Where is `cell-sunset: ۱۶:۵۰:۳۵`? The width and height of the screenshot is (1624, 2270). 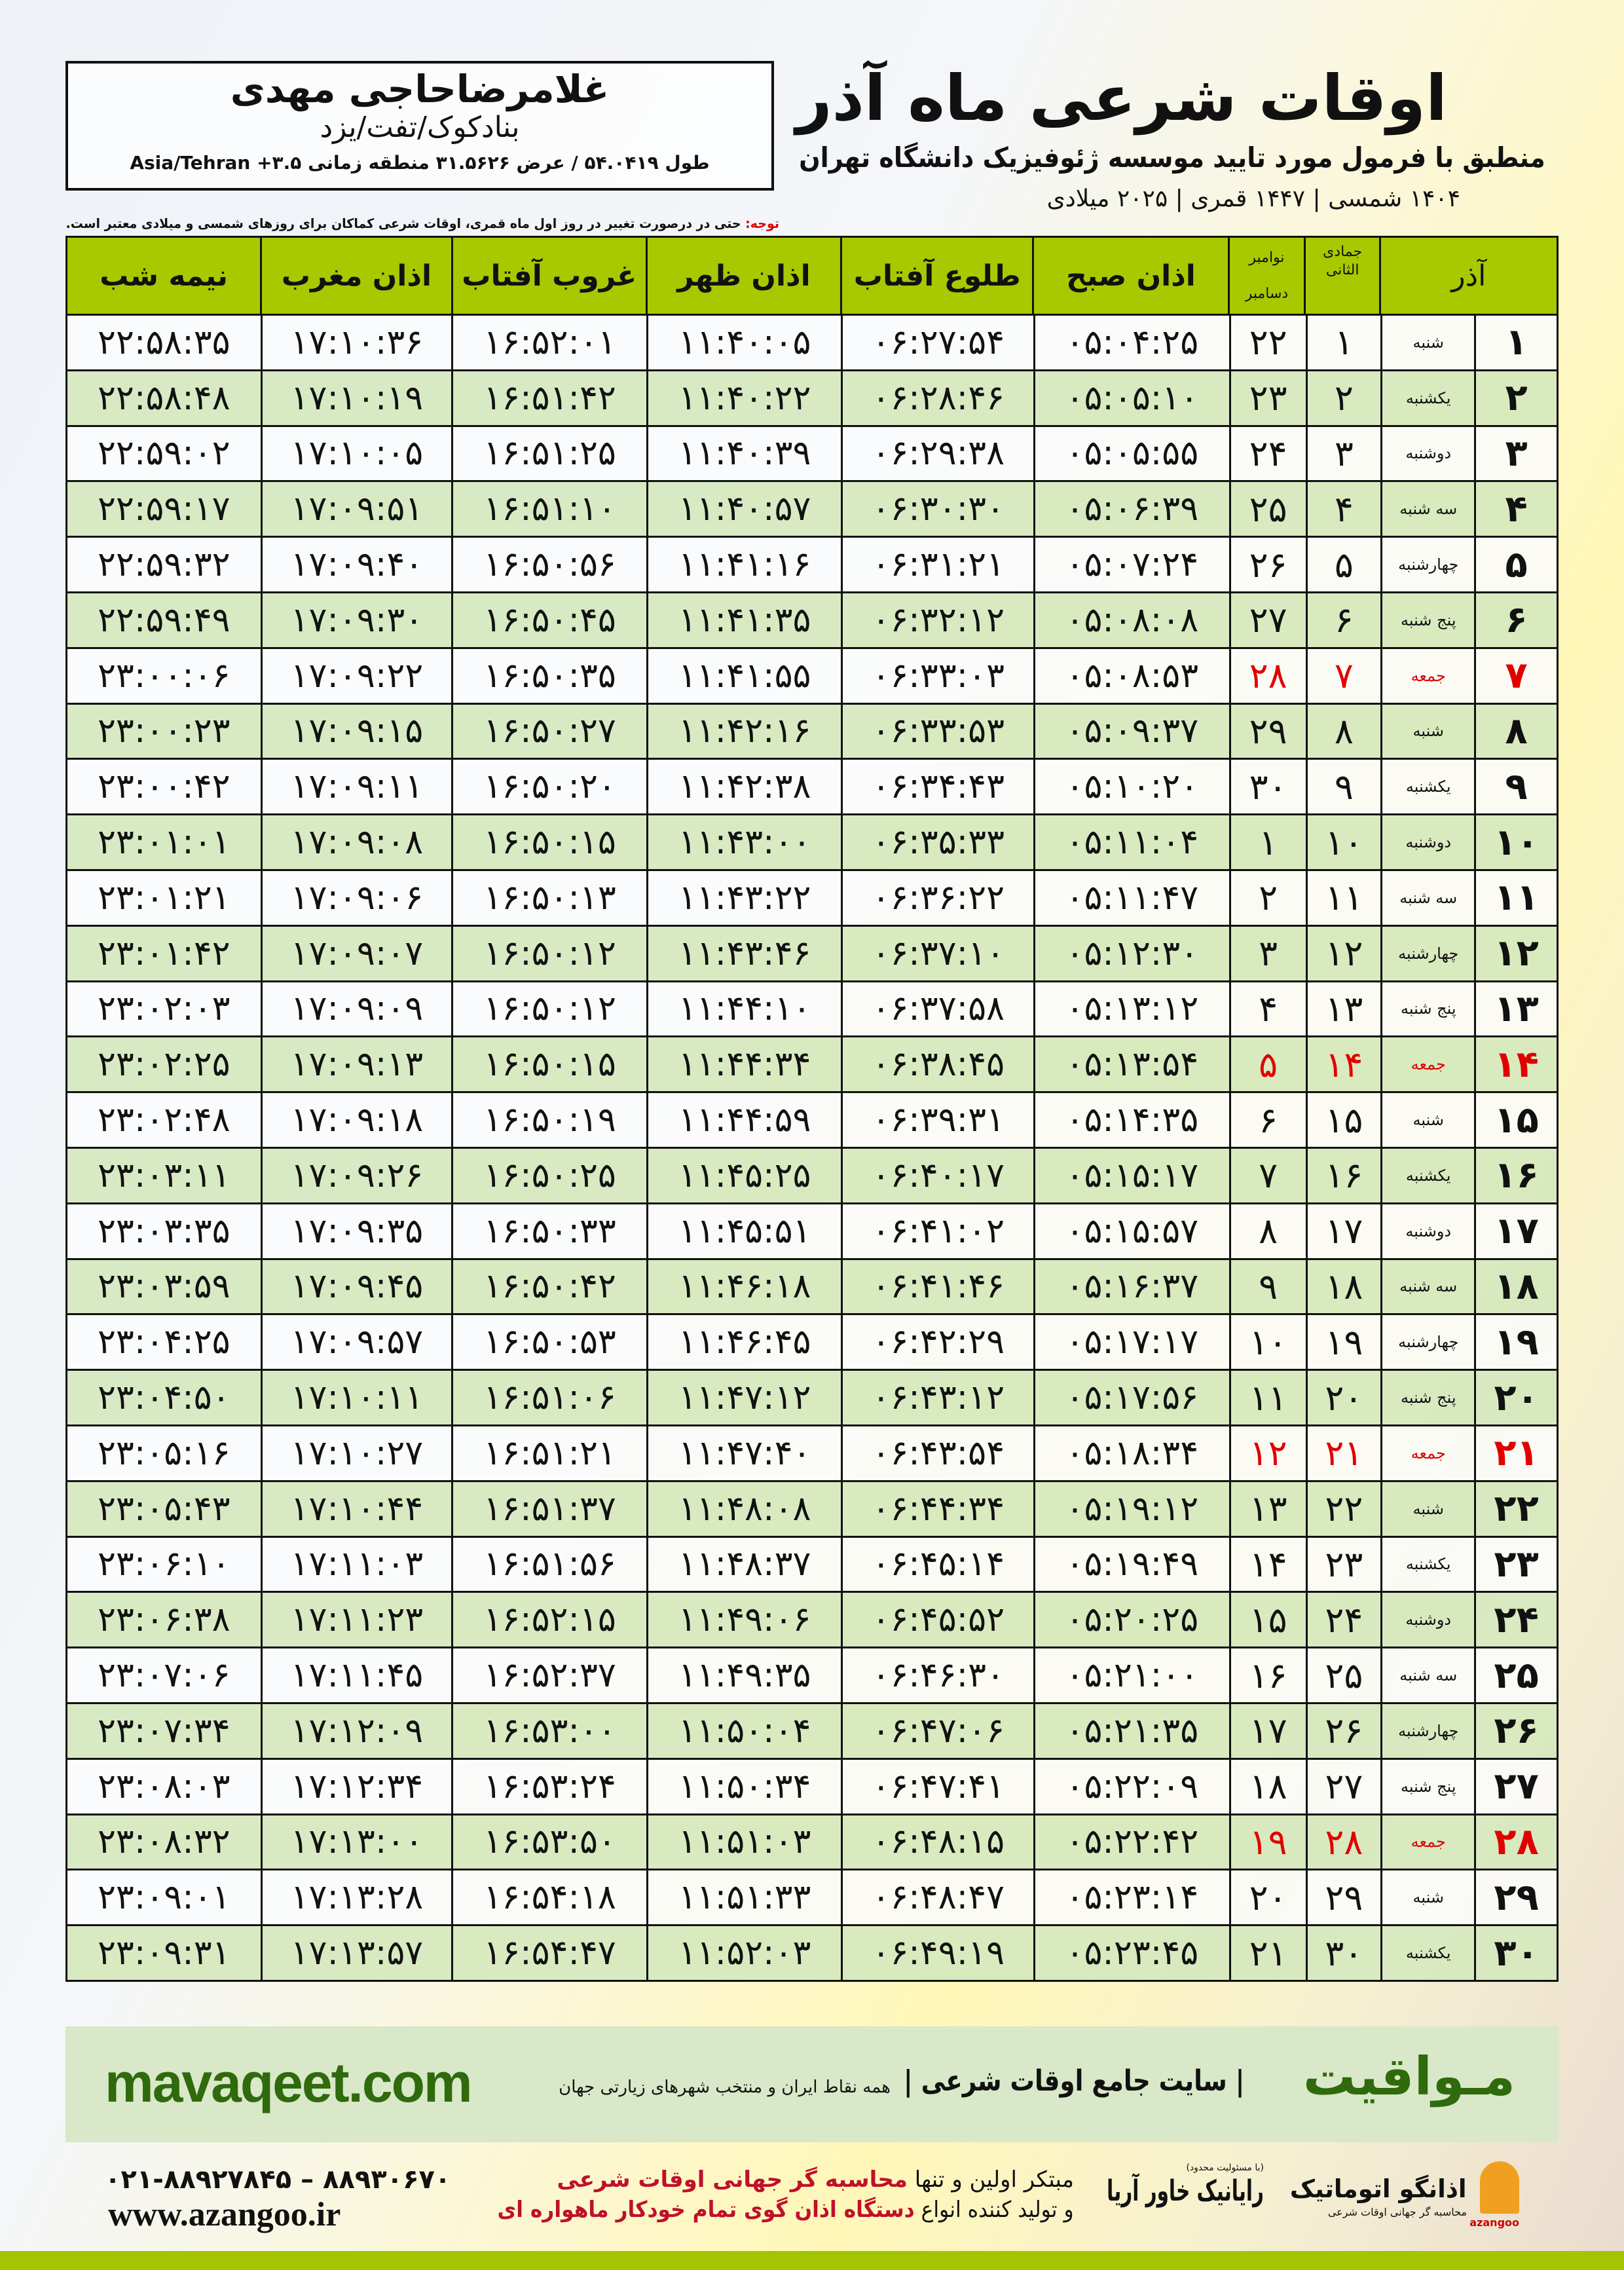
cell-sunset: ۱۶:۵۰:۳۵ is located at coordinates (550, 675).